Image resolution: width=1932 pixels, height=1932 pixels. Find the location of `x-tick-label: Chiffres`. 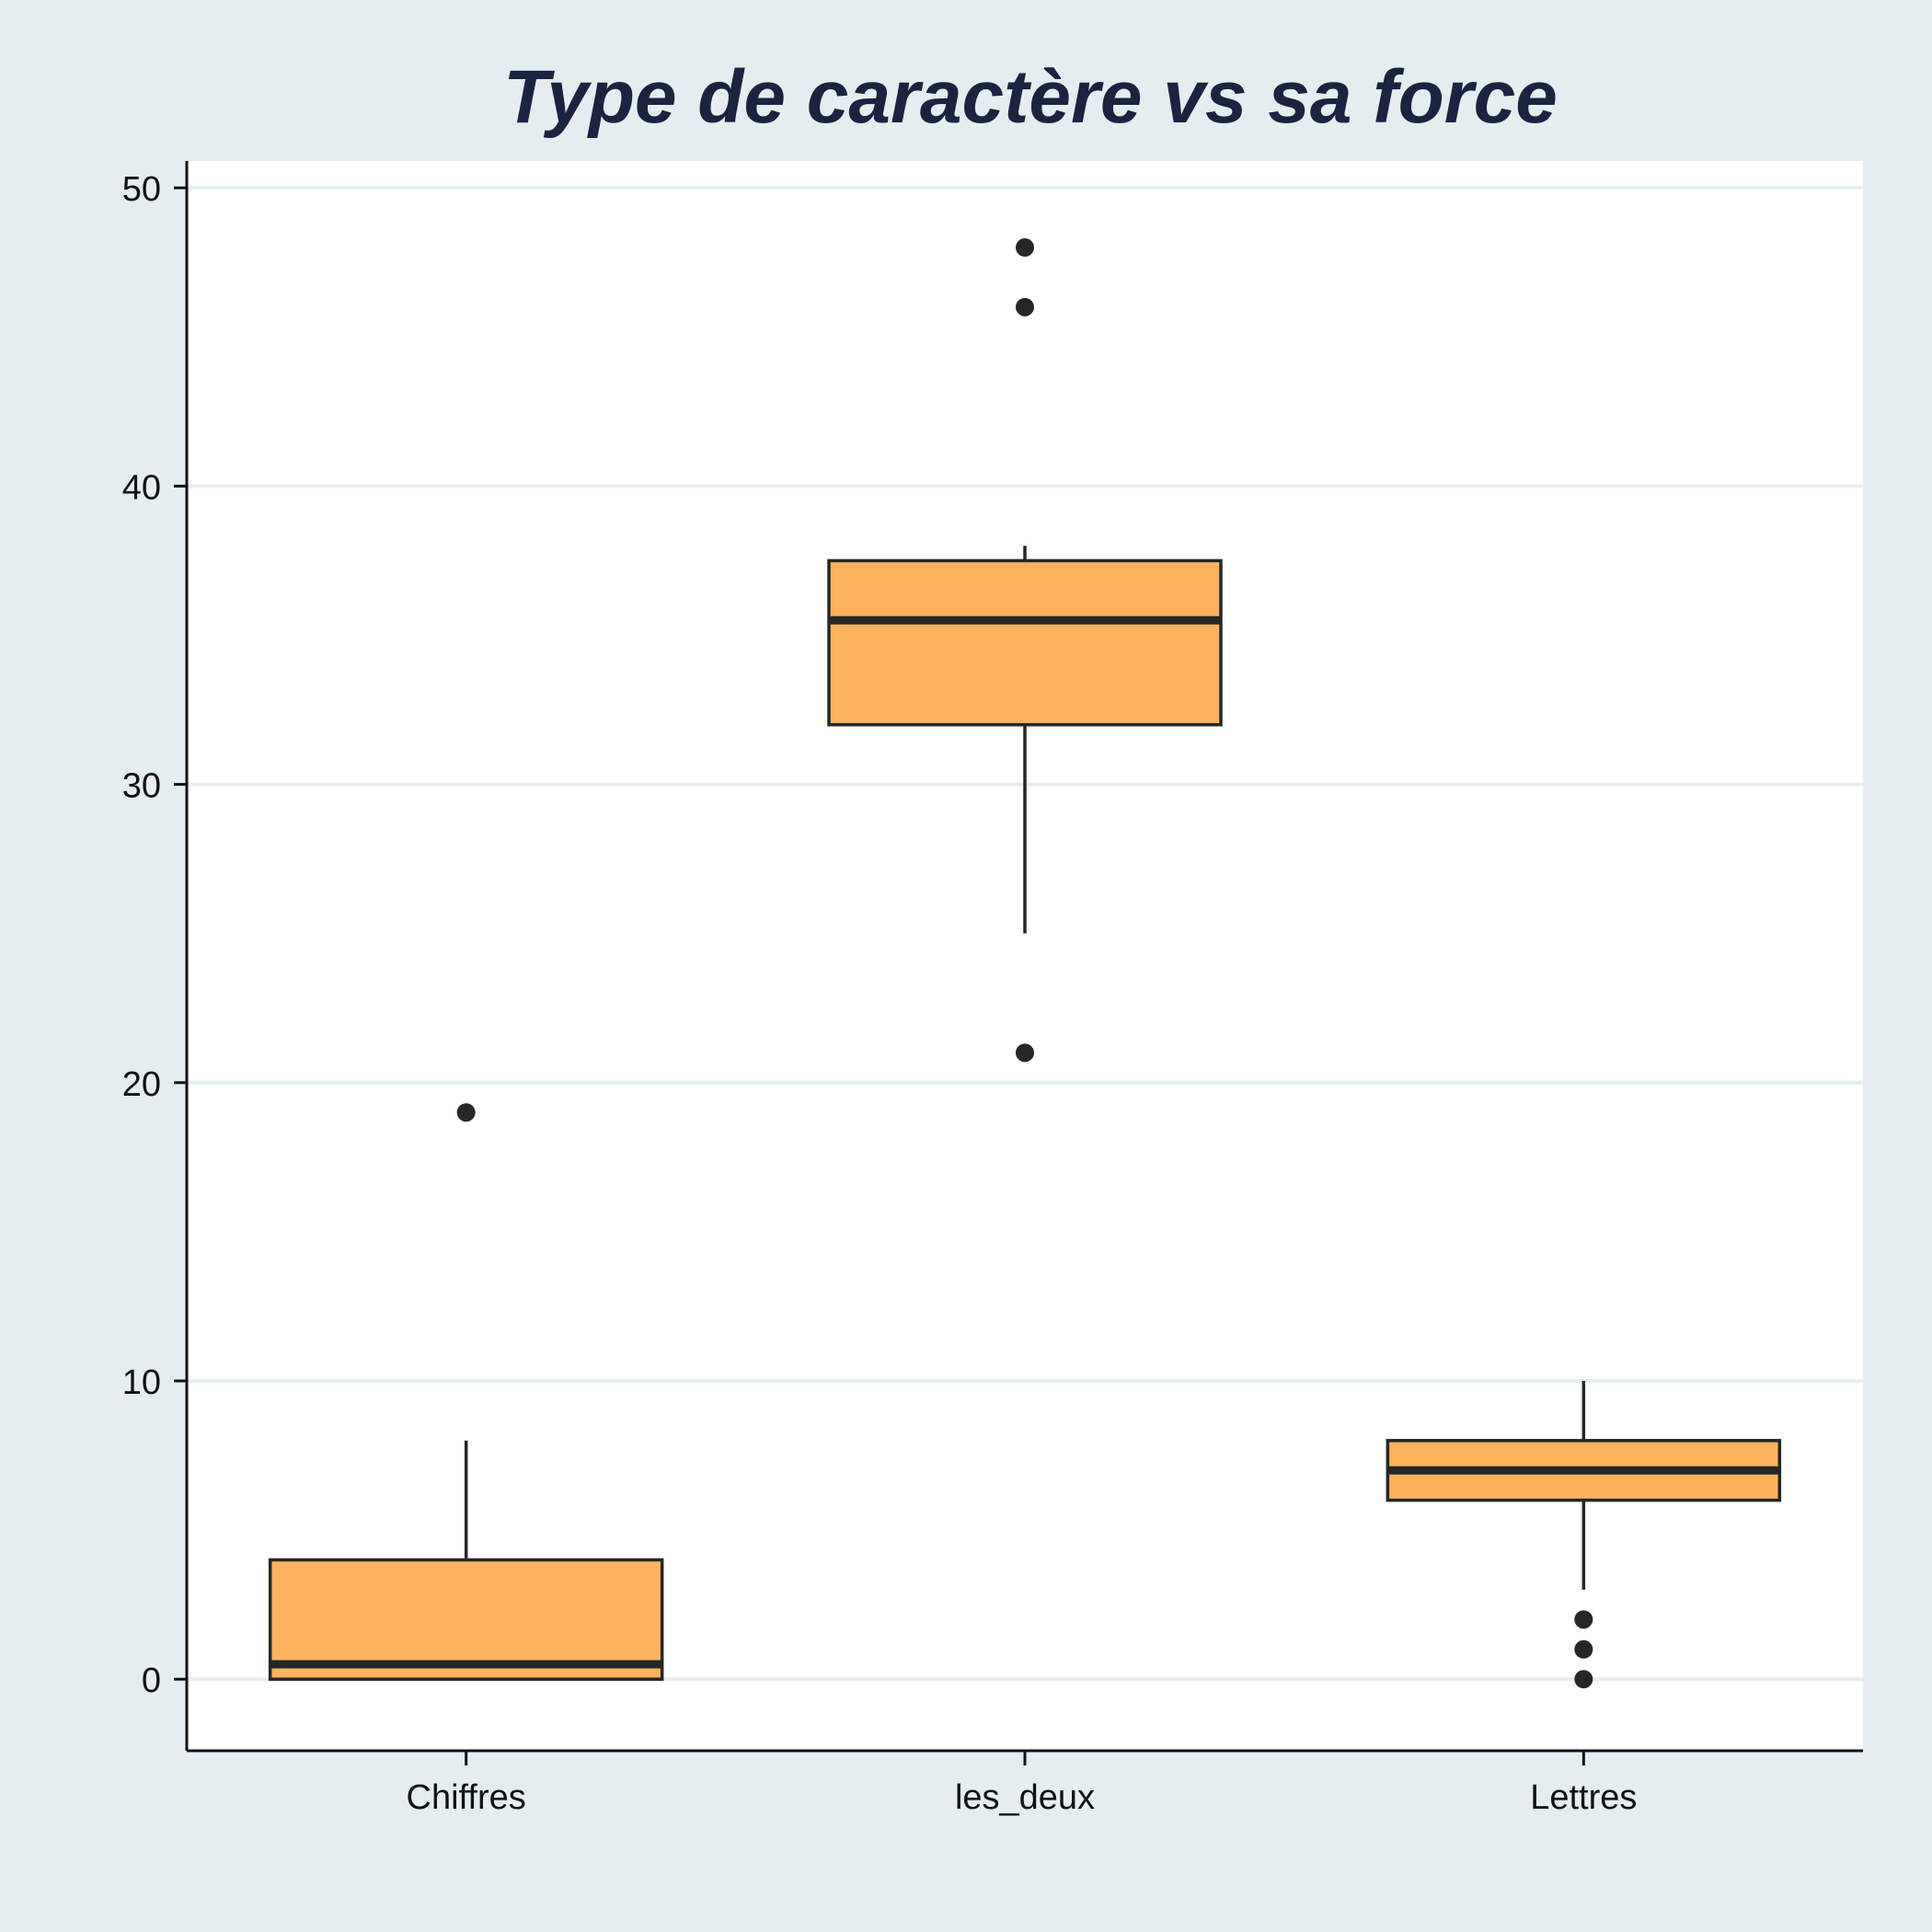

x-tick-label: Chiffres is located at coordinates (466, 1797).